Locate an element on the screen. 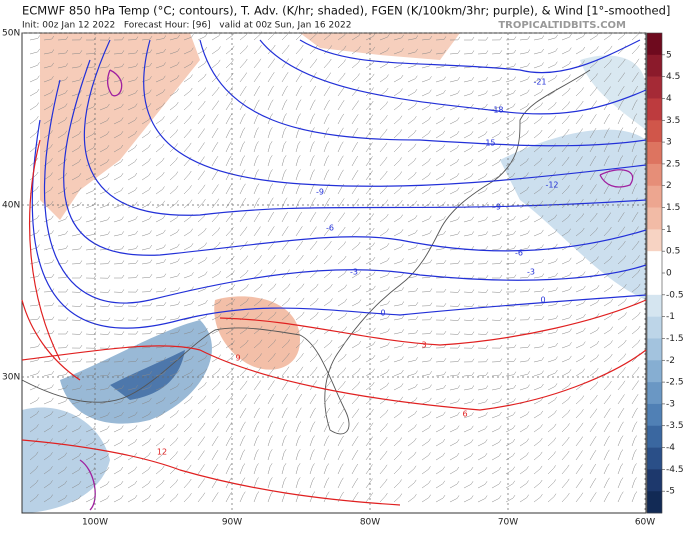 This screenshot has height=534, width=688. contour-label: -9 is located at coordinates (497, 207).